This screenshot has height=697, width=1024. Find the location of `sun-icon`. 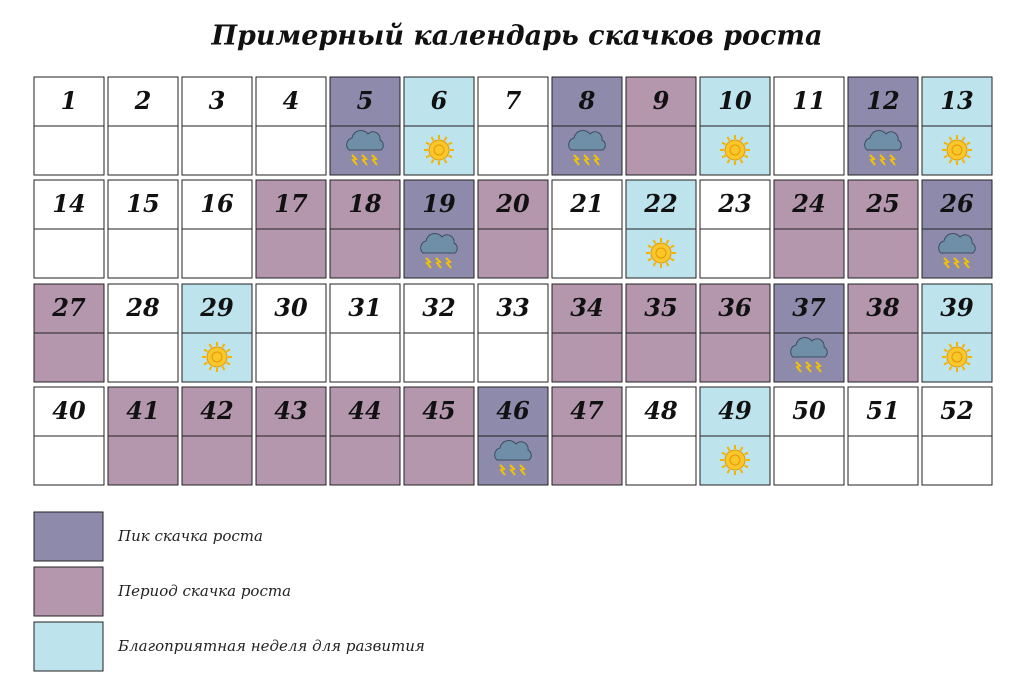

sun-icon is located at coordinates (957, 357).